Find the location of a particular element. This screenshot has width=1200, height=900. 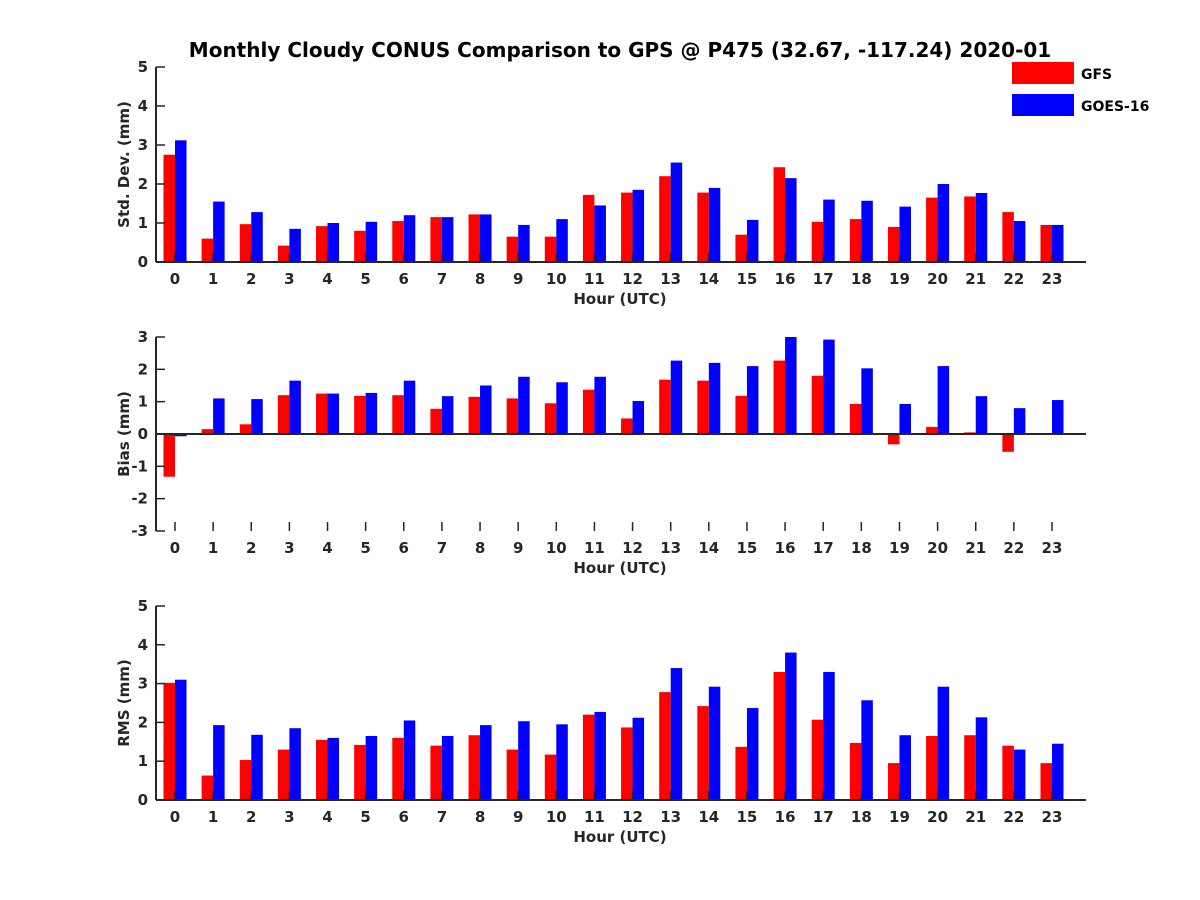

legend-label-gfs: GFS is located at coordinates (1096, 75).